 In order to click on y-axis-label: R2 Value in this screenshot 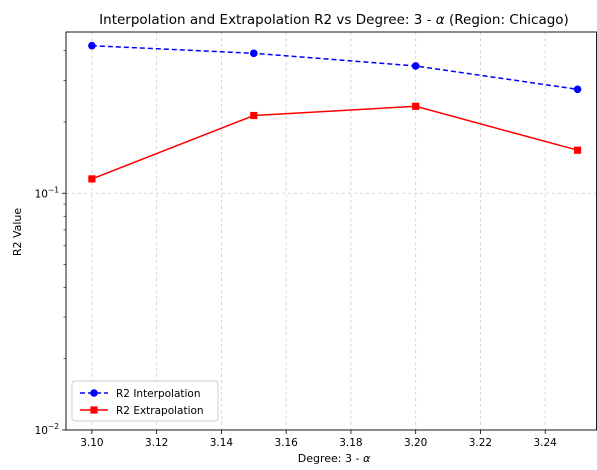, I will do `click(17, 232)`.